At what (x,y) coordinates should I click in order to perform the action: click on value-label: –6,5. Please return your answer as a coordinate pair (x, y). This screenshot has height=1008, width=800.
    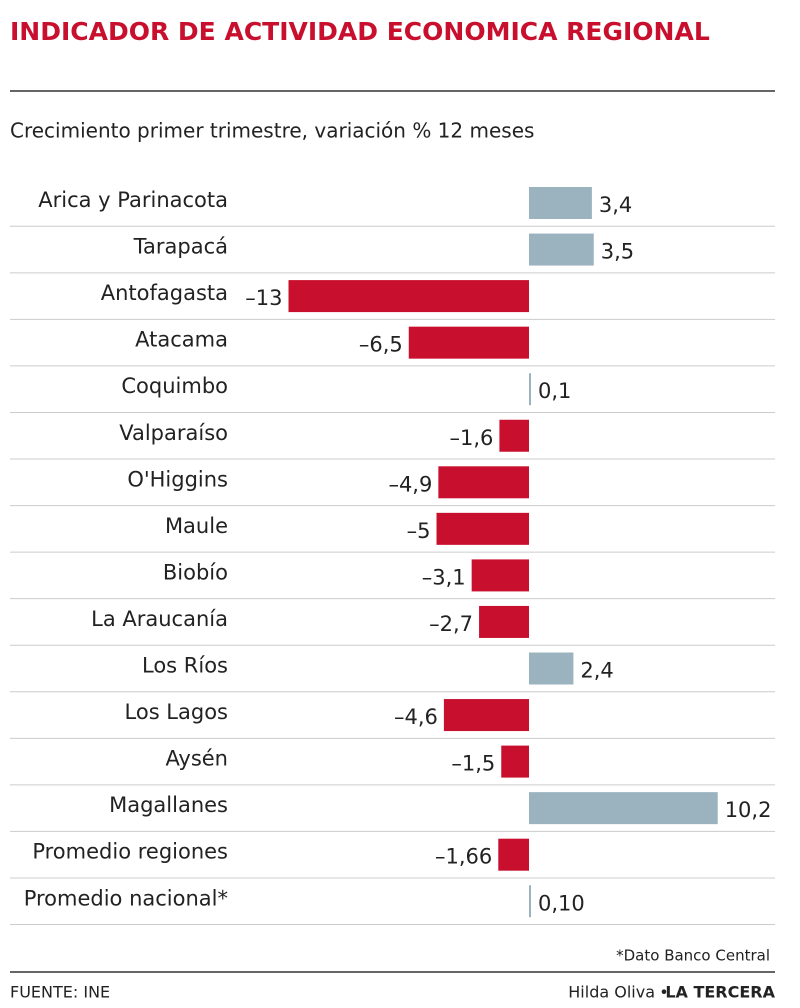
    Looking at the image, I should click on (381, 345).